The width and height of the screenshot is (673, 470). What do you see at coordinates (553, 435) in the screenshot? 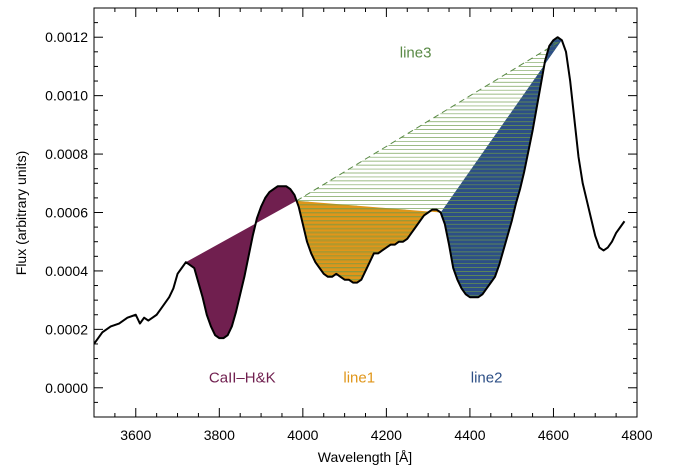
I see `x-tick-label: 4600` at bounding box center [553, 435].